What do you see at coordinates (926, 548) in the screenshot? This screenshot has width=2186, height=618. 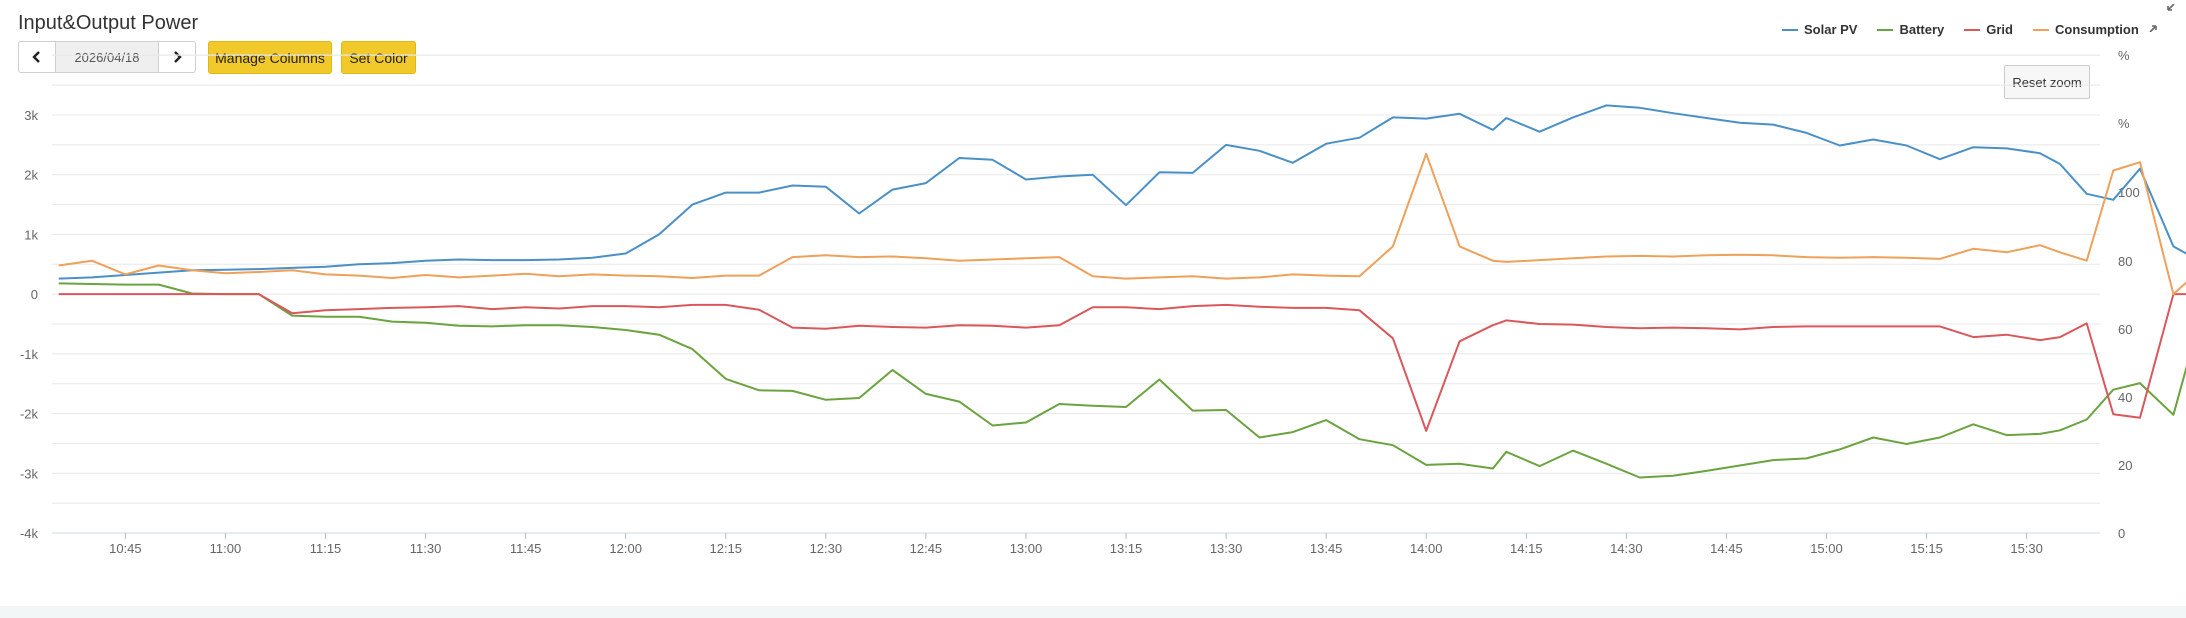 I see `x-axis-tick-label: 12:45` at bounding box center [926, 548].